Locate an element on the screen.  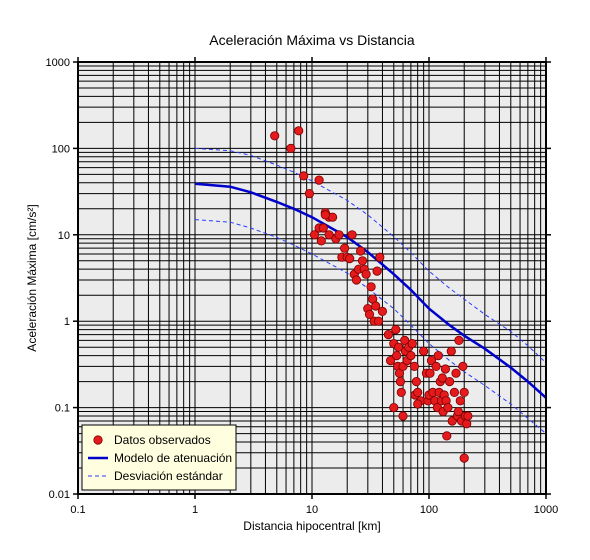
y-tick-label: 1000 is located at coordinates (58, 63).